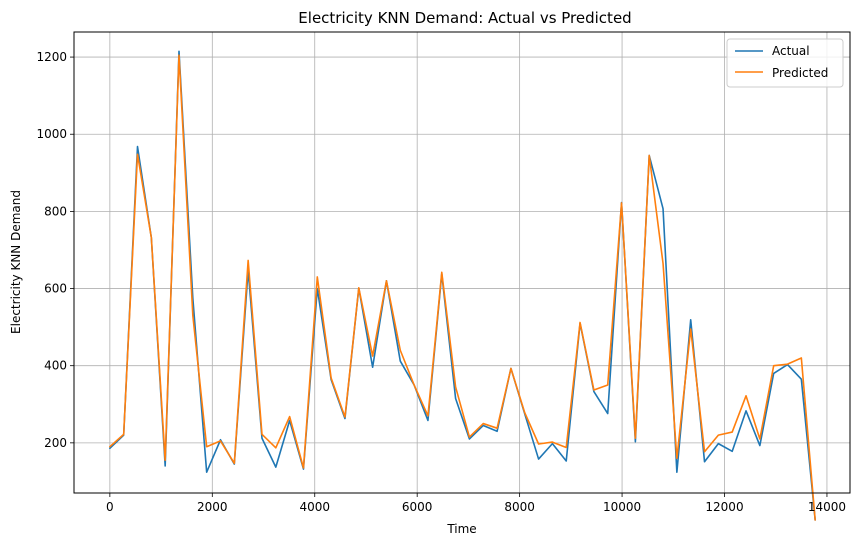  I want to click on y-tick-label: 400, so click(55, 366).